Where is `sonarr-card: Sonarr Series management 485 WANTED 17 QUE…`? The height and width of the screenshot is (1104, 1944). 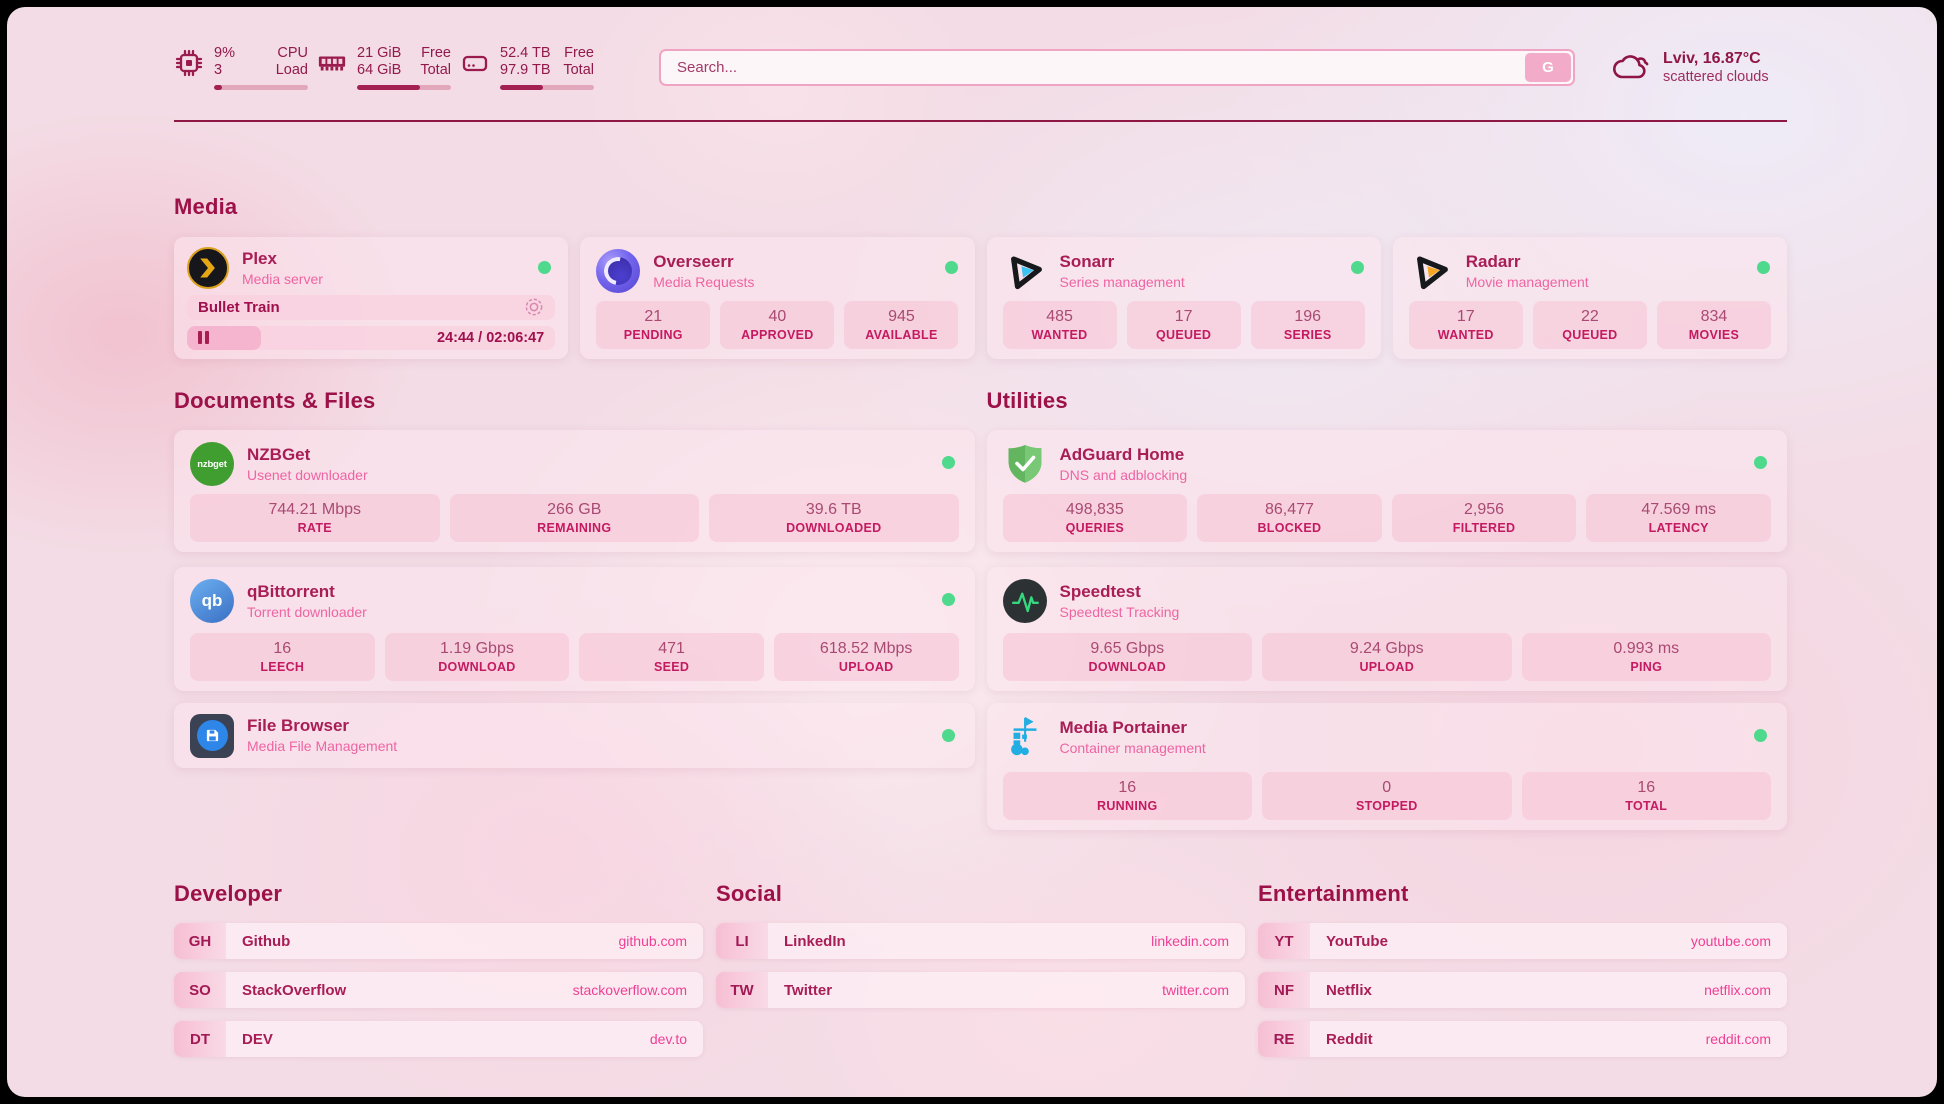 sonarr-card: Sonarr Series management 485 WANTED 17 QUE… is located at coordinates (1183, 298).